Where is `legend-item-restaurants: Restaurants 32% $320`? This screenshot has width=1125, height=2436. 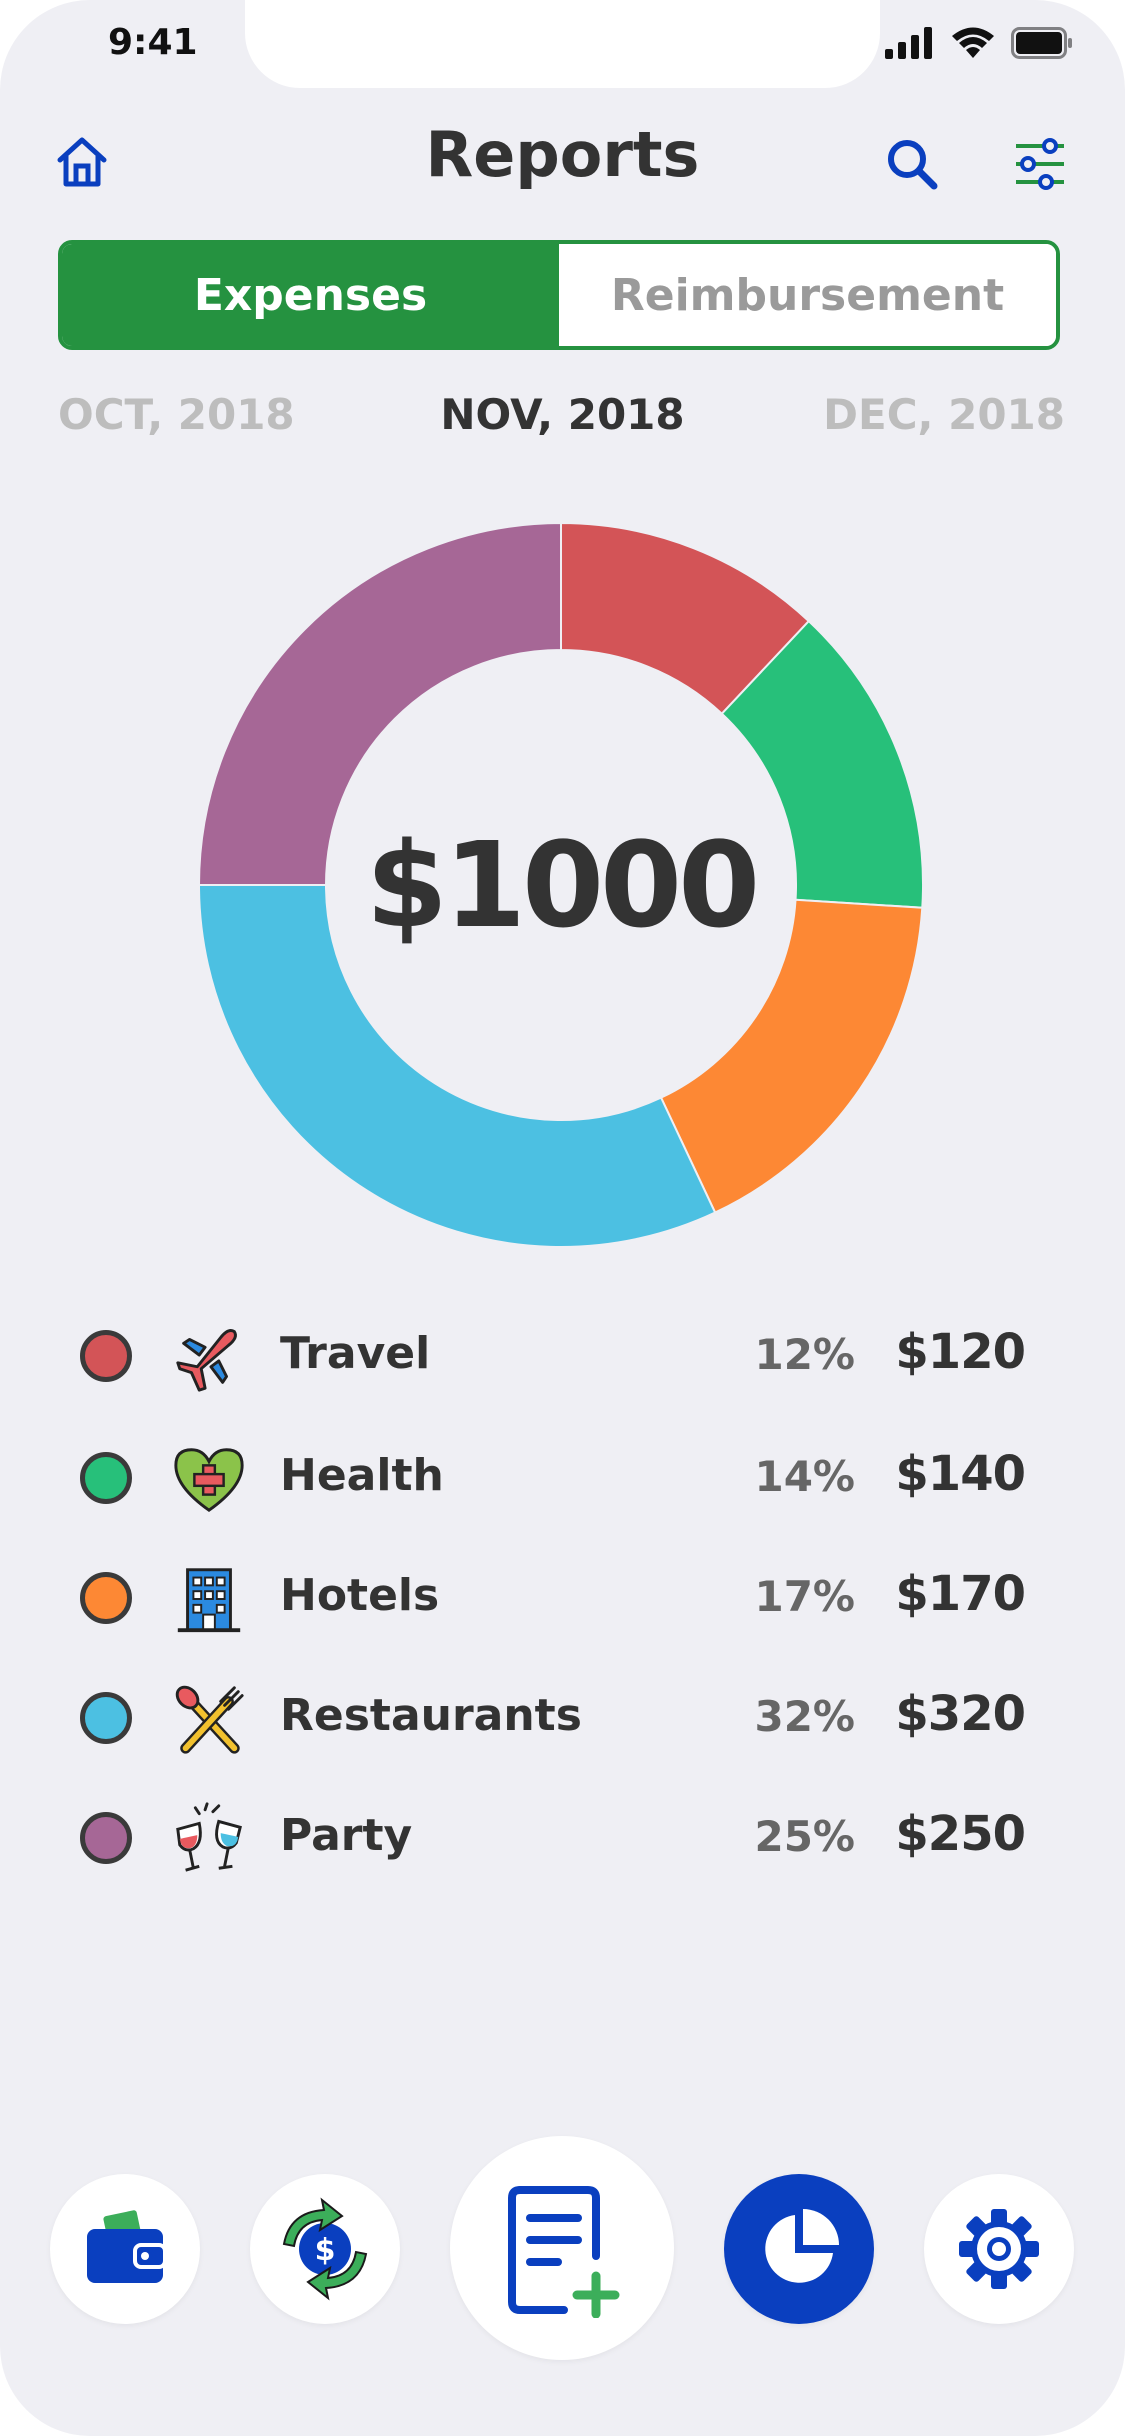
legend-item-restaurants: Restaurants 32% $320 is located at coordinates (562, 1722).